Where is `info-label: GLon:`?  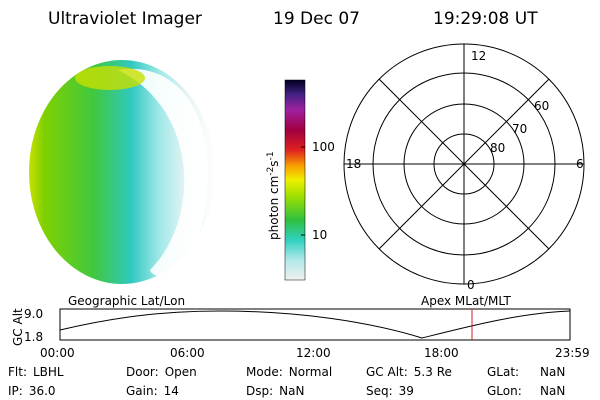
info-label: GLon: is located at coordinates (504, 391).